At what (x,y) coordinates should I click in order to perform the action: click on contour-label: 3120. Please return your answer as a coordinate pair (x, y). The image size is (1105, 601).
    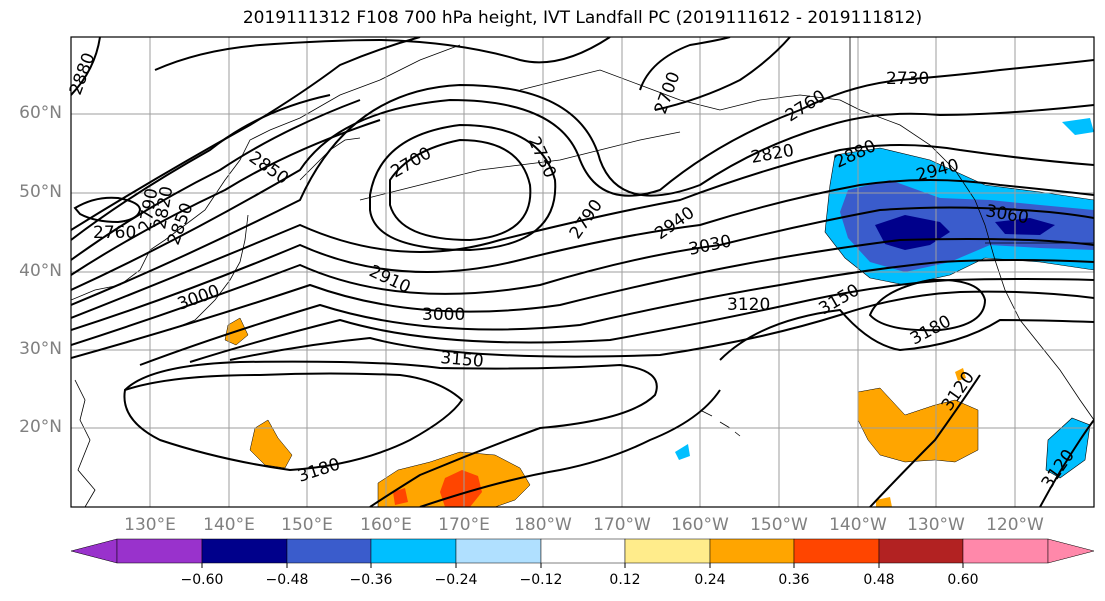
    Looking at the image, I should click on (748, 305).